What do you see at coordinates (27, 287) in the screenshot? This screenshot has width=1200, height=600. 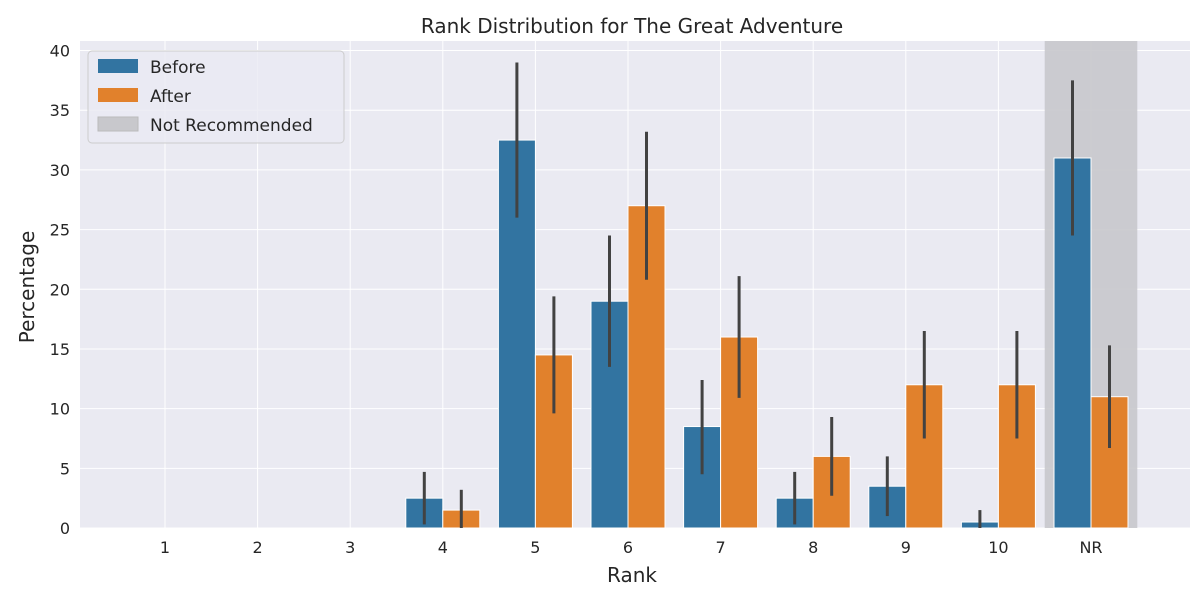 I see `y-axis-label: Percentage` at bounding box center [27, 287].